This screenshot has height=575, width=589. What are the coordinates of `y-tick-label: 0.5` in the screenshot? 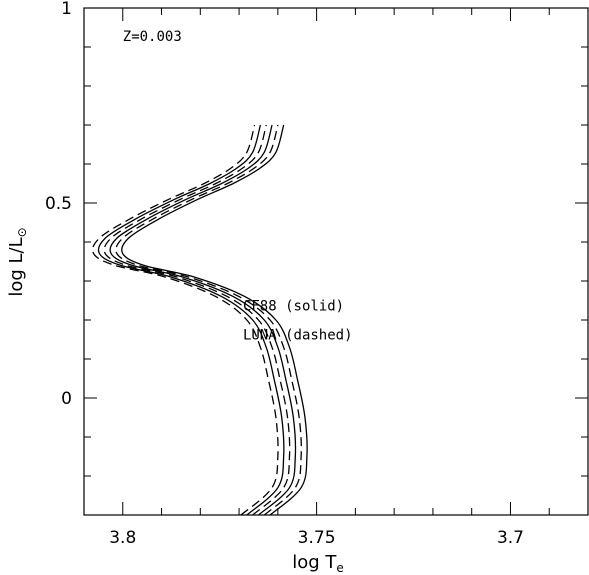 It's located at (58, 204).